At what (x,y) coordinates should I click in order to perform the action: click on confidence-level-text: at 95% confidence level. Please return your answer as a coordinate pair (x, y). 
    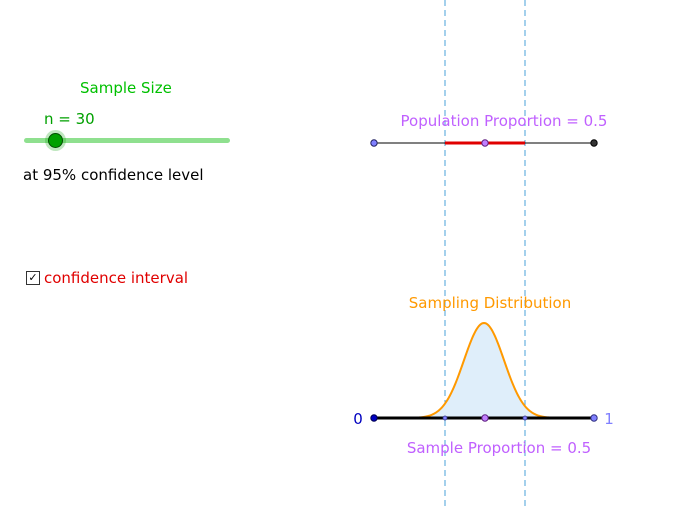
    Looking at the image, I should click on (113, 175).